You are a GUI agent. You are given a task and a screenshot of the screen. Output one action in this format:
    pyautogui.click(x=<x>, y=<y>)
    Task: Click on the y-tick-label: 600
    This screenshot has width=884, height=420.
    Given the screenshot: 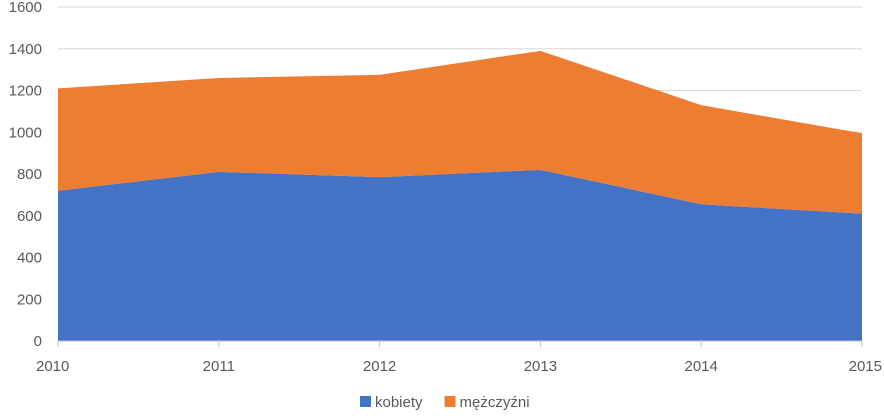 What is the action you would take?
    pyautogui.click(x=29, y=216)
    